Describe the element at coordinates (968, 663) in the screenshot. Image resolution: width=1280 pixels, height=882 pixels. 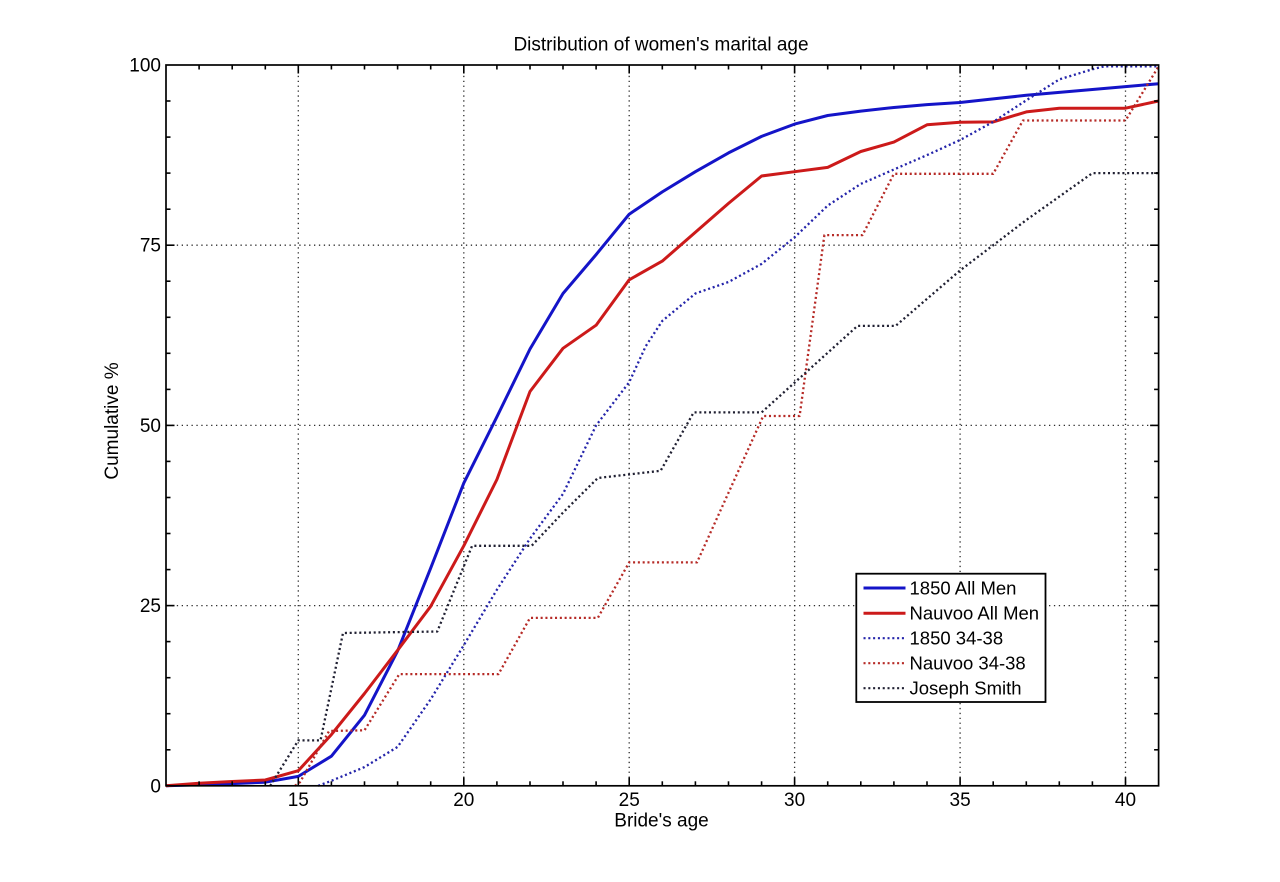
I see `svg-text: Nauvoo 34-38` at that location.